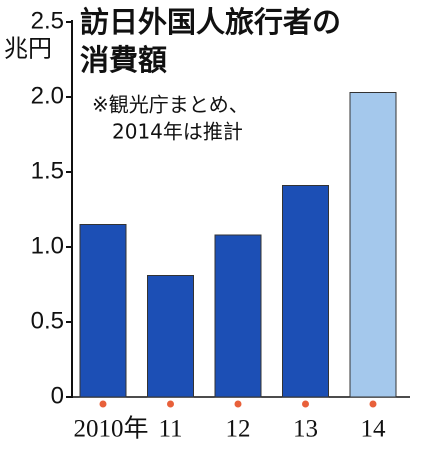  Describe the element at coordinates (47, 170) in the screenshot. I see `y-tick-label: 1.5` at that location.